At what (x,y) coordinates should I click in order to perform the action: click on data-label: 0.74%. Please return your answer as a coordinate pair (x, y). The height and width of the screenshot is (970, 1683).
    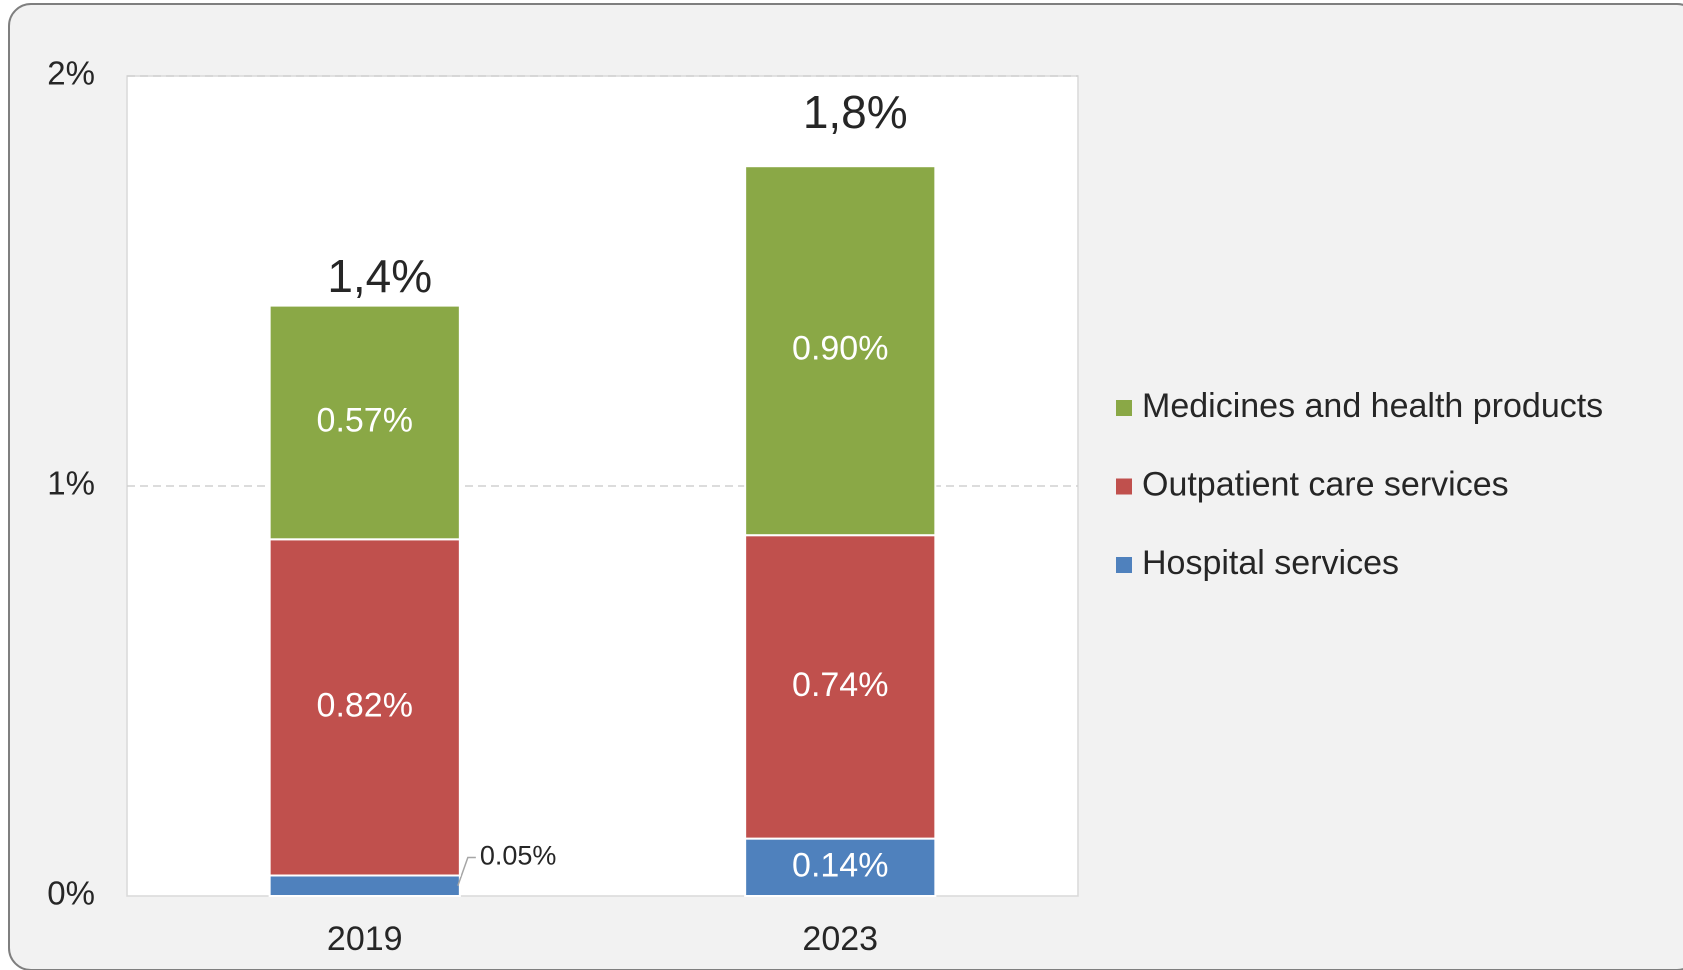
    Looking at the image, I should click on (840, 685).